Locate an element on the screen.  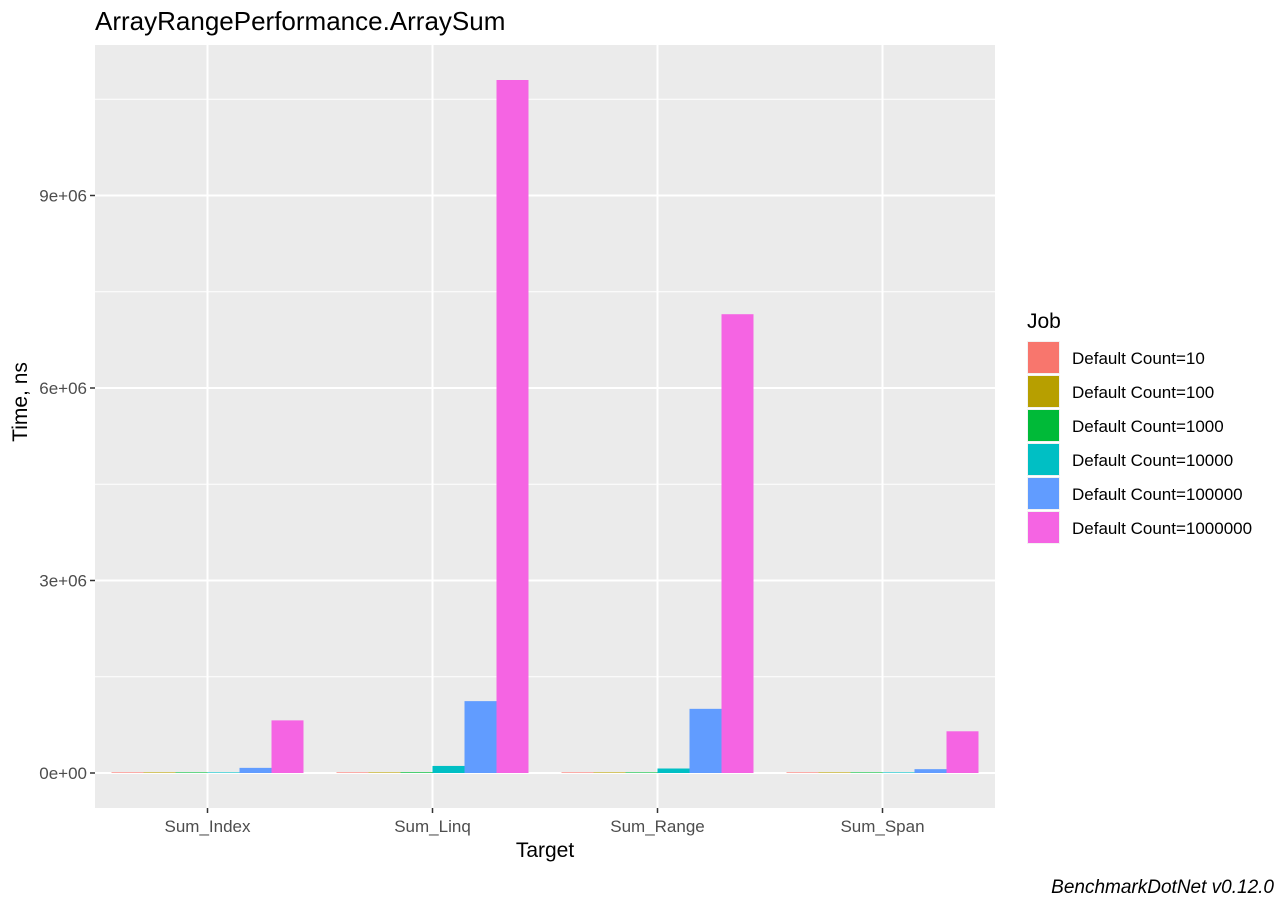
x-tick-label: Sum_Linq is located at coordinates (432, 826).